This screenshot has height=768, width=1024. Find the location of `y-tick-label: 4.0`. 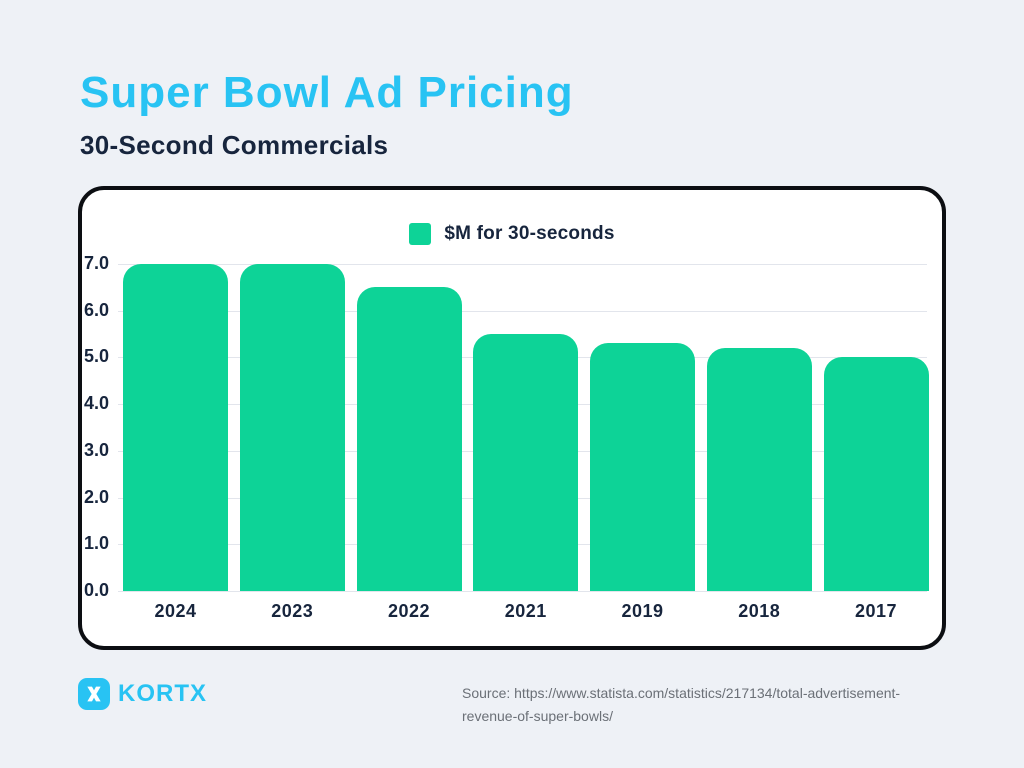

y-tick-label: 4.0 is located at coordinates (96, 403).